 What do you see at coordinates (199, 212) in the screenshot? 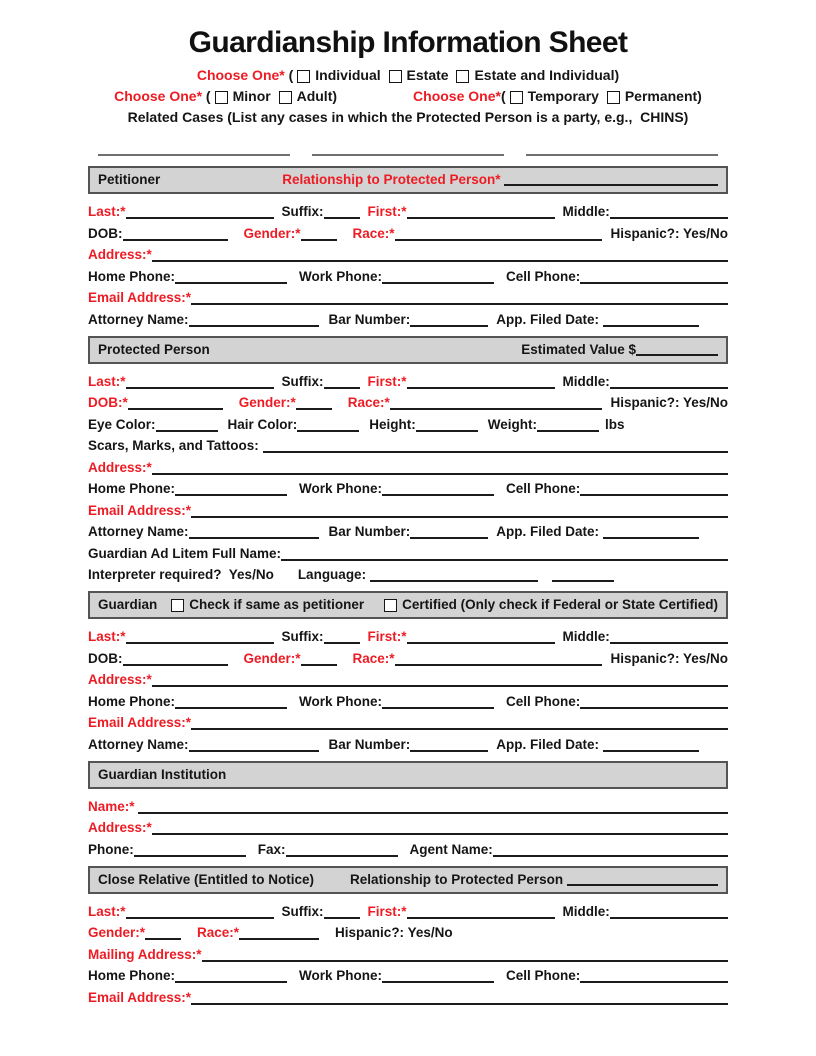
I see `petitioner-last-line` at bounding box center [199, 212].